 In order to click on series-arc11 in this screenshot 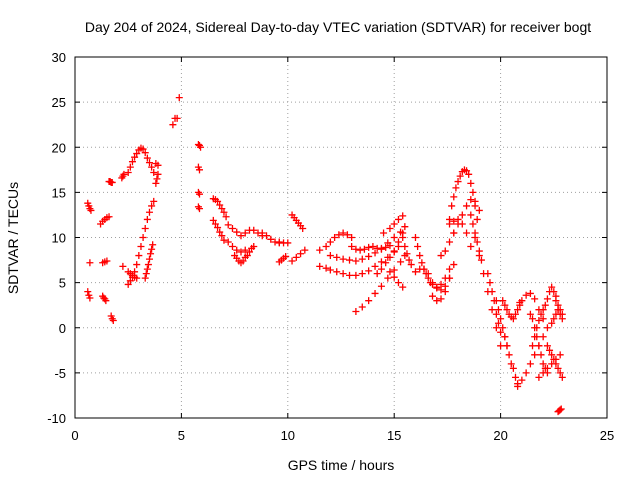, I will do `click(141, 160)`.